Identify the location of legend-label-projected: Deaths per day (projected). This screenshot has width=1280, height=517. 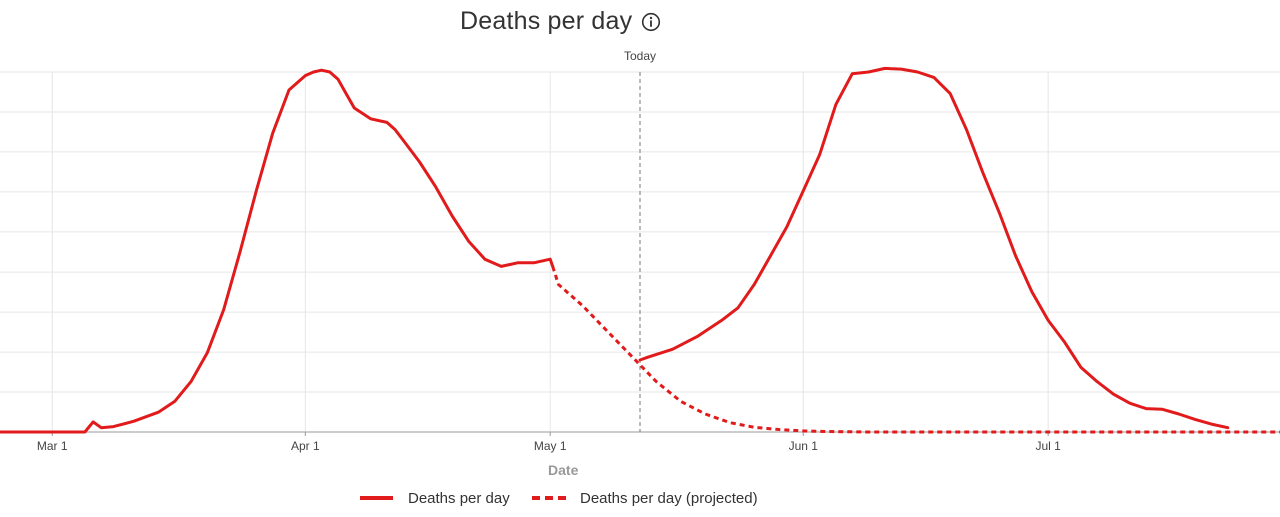
(669, 498).